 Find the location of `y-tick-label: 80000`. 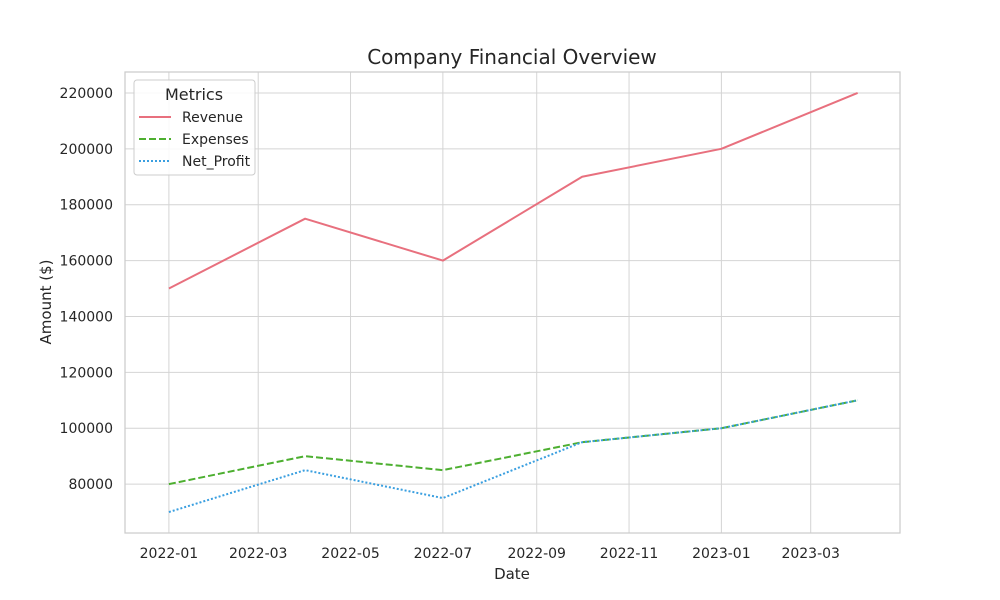

y-tick-label: 80000 is located at coordinates (90, 485).